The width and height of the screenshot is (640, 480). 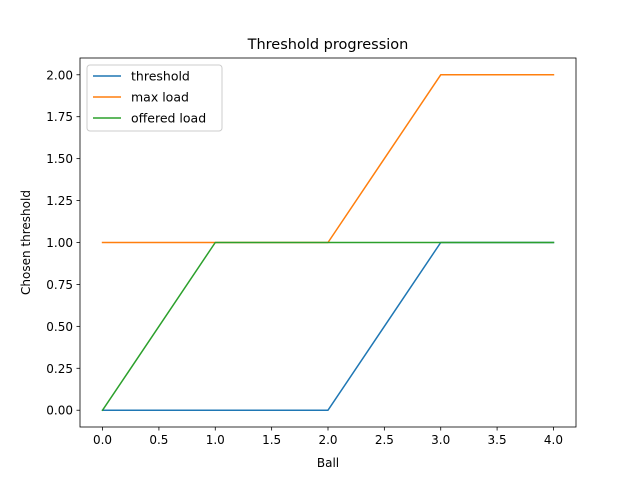 I want to click on y-axis-label: Chosen threshold, so click(x=26, y=242).